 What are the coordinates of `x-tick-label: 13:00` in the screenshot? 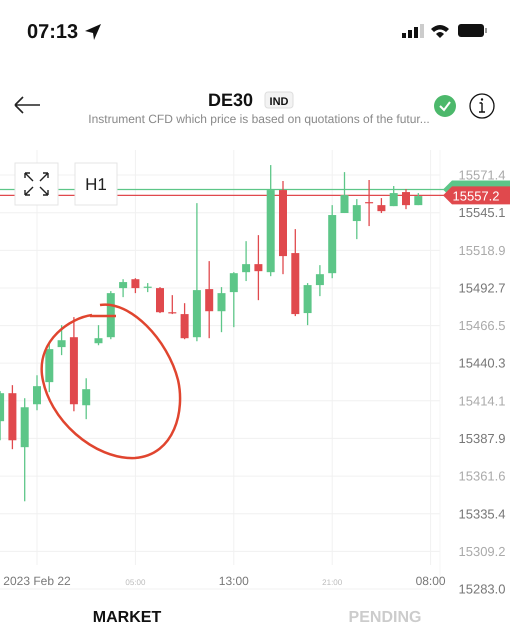 It's located at (234, 581).